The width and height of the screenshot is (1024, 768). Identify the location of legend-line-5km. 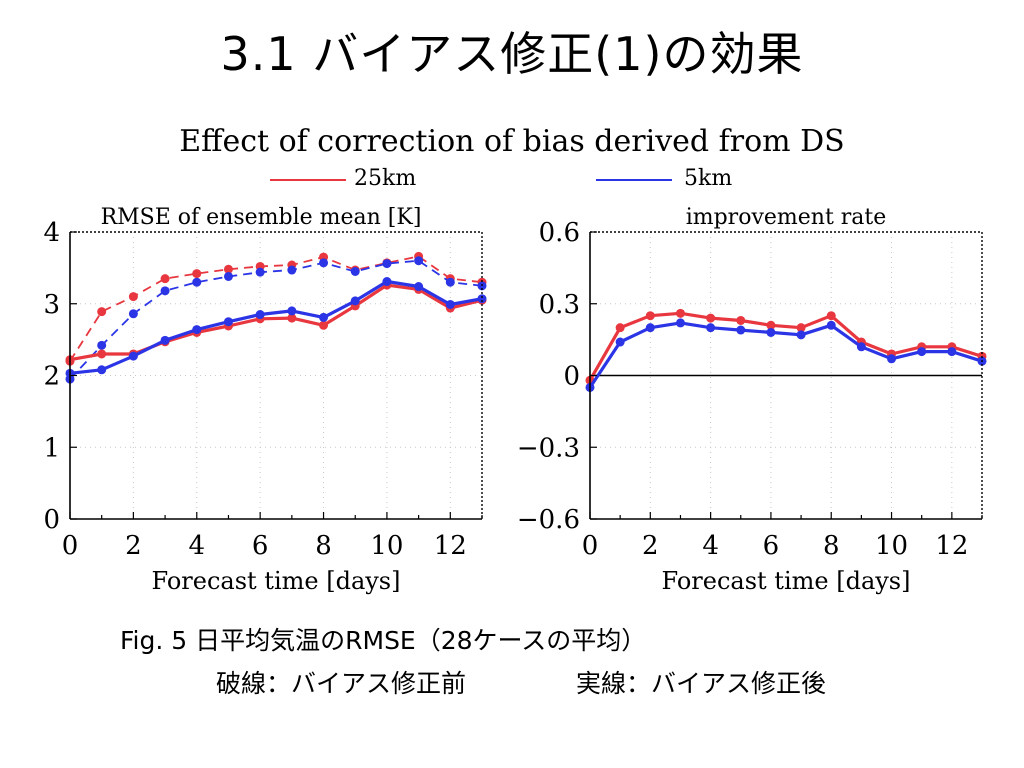
(634, 180).